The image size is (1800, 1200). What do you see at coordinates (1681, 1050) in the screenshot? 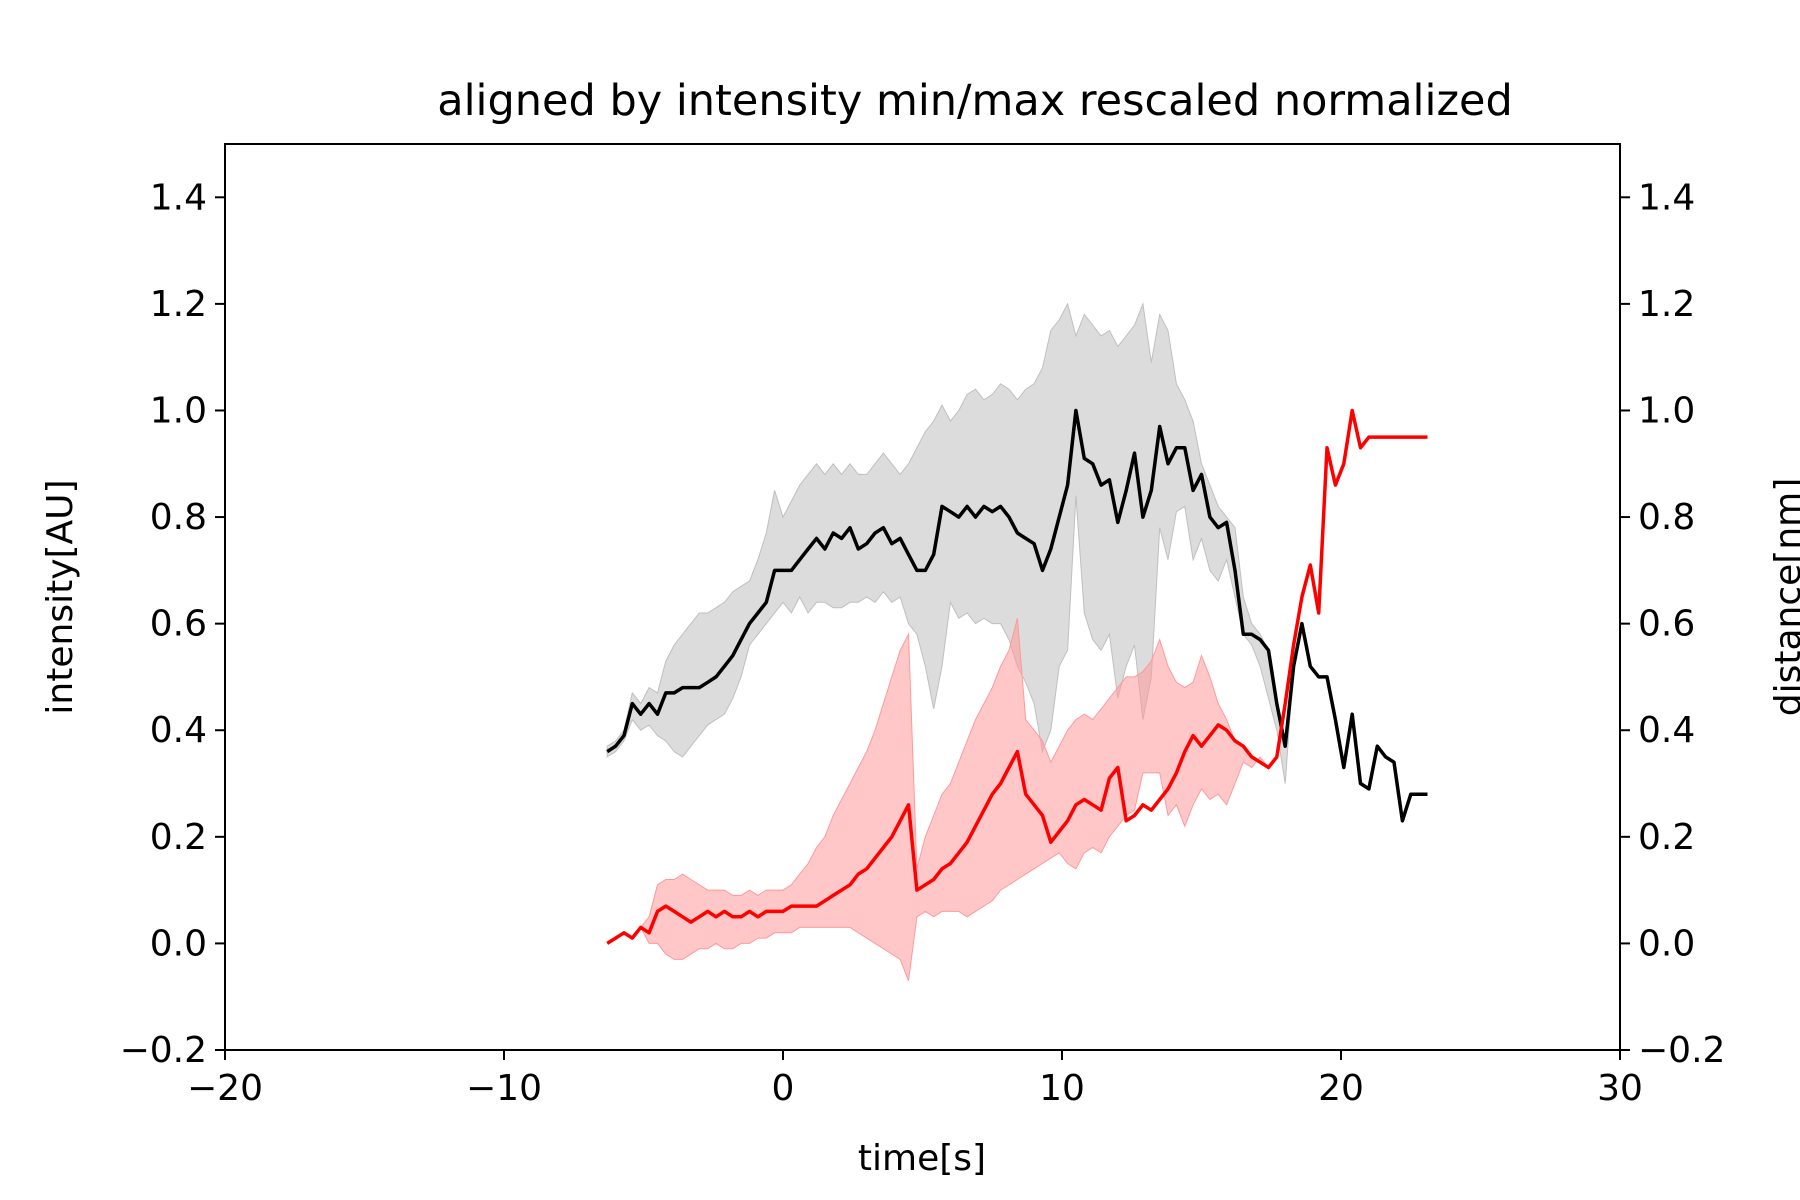
I see `y-tick-label-right: −0.2` at bounding box center [1681, 1050].